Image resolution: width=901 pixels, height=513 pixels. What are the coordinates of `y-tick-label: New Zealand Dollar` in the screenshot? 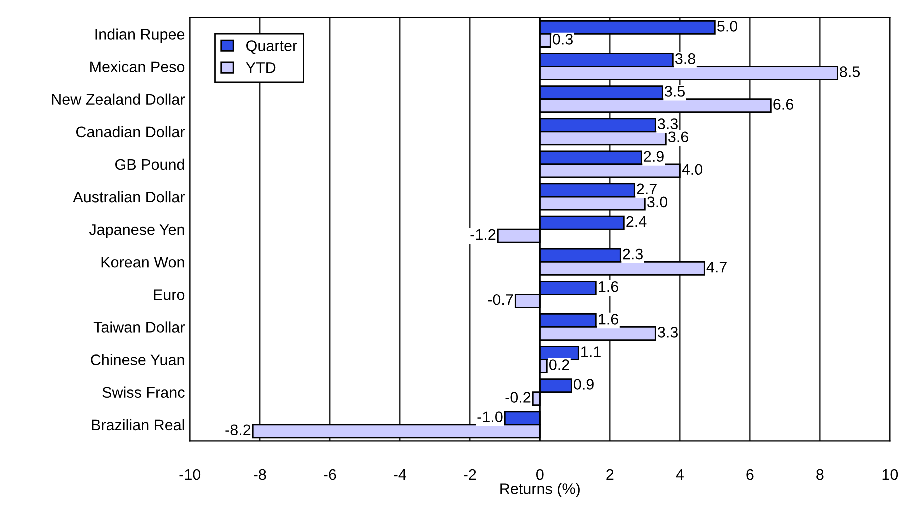 It's located at (119, 100).